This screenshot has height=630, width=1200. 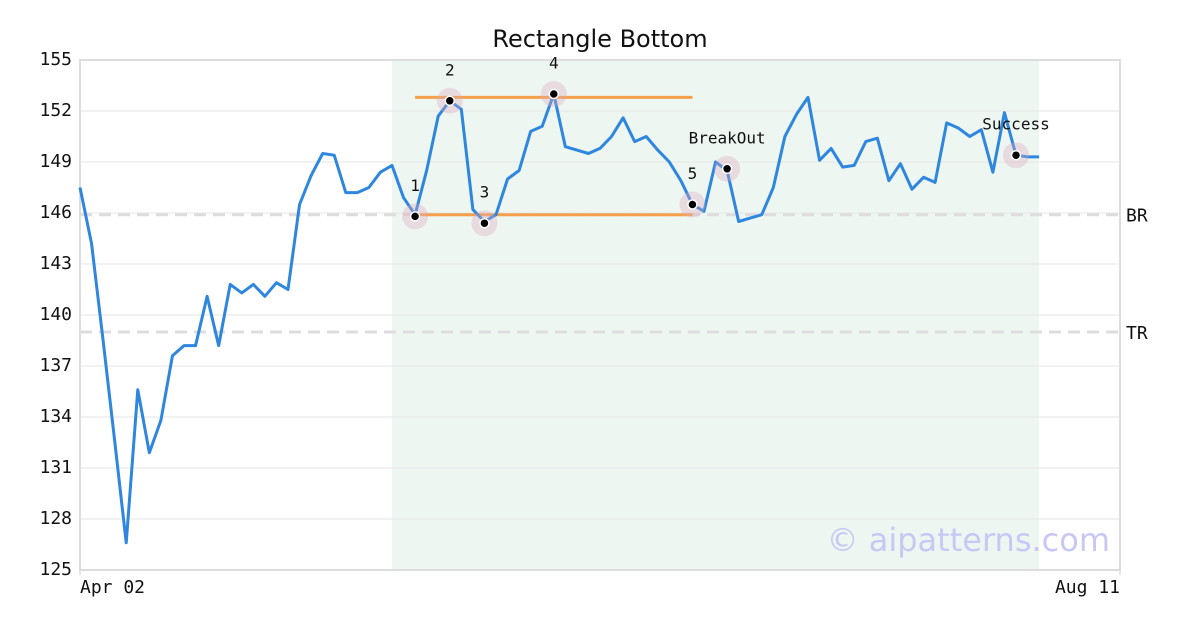 I want to click on point-label: 2, so click(x=450, y=69).